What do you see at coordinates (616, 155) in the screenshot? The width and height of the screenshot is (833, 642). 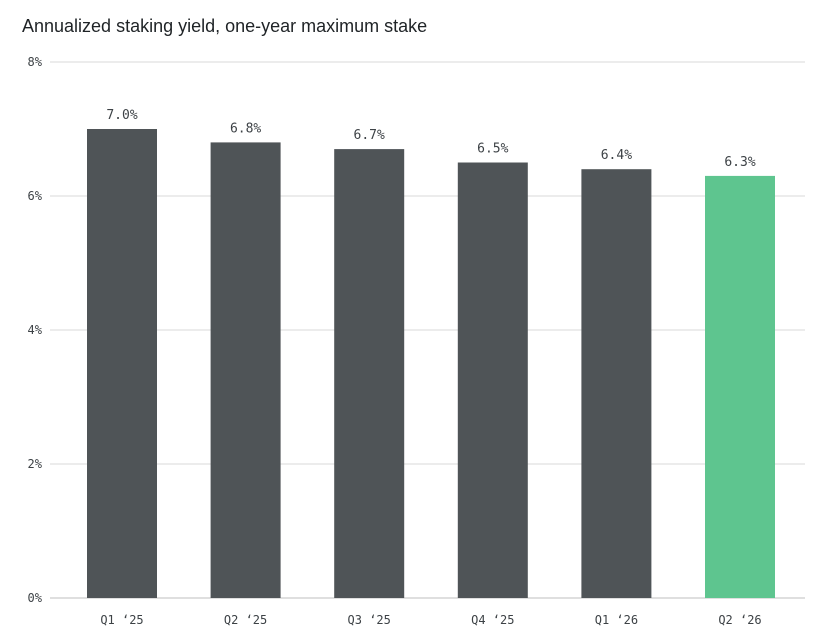 I see `data-label: 6.4%` at bounding box center [616, 155].